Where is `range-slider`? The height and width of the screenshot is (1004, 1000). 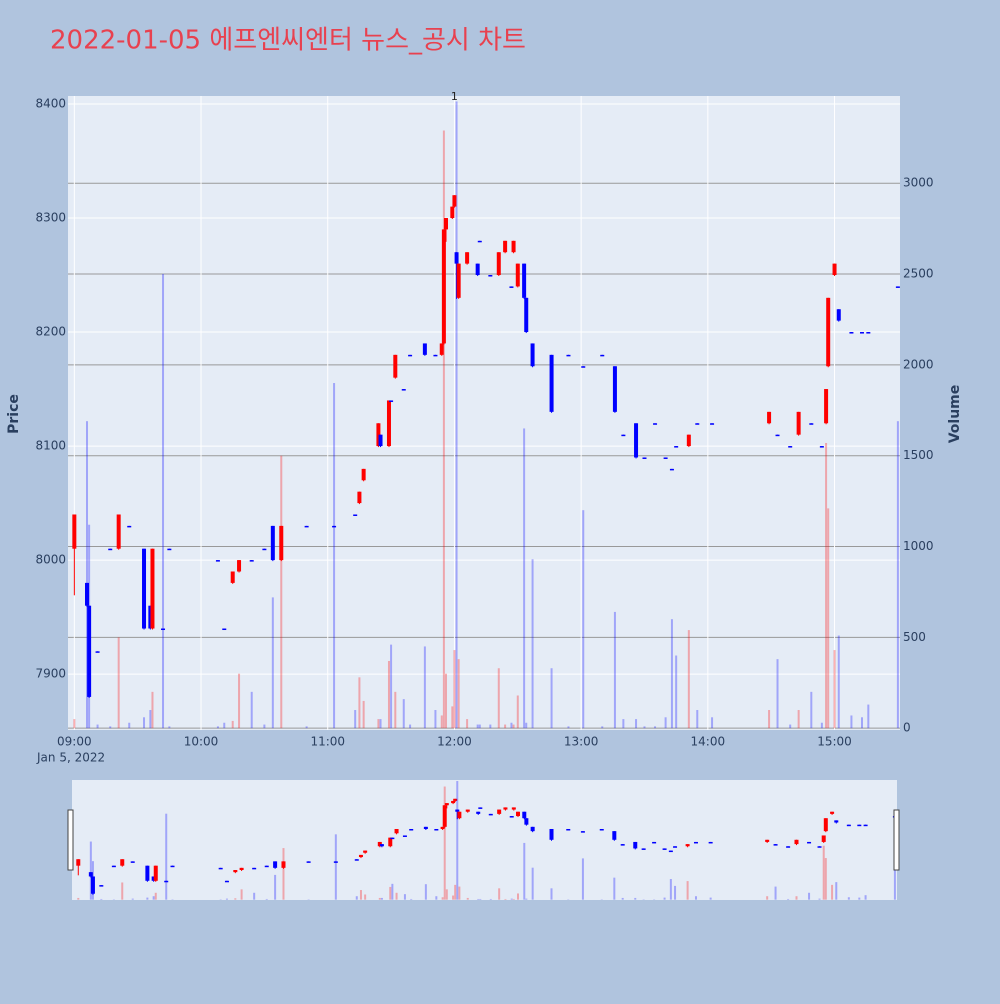 range-slider is located at coordinates (484, 840).